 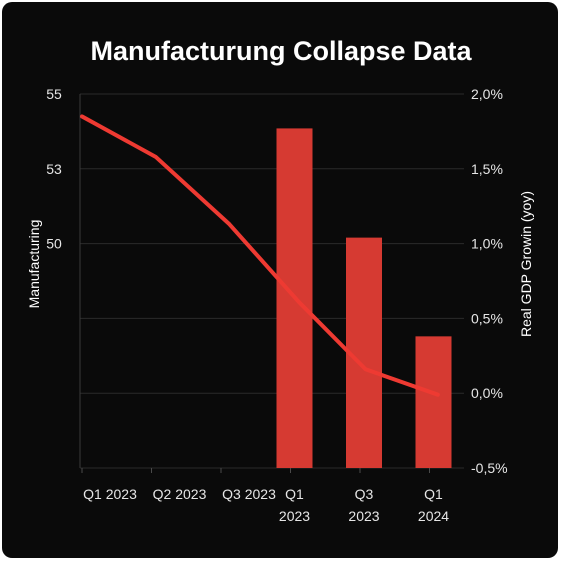 I want to click on chart-title: Manufacturung Collapse Data, so click(x=281, y=51).